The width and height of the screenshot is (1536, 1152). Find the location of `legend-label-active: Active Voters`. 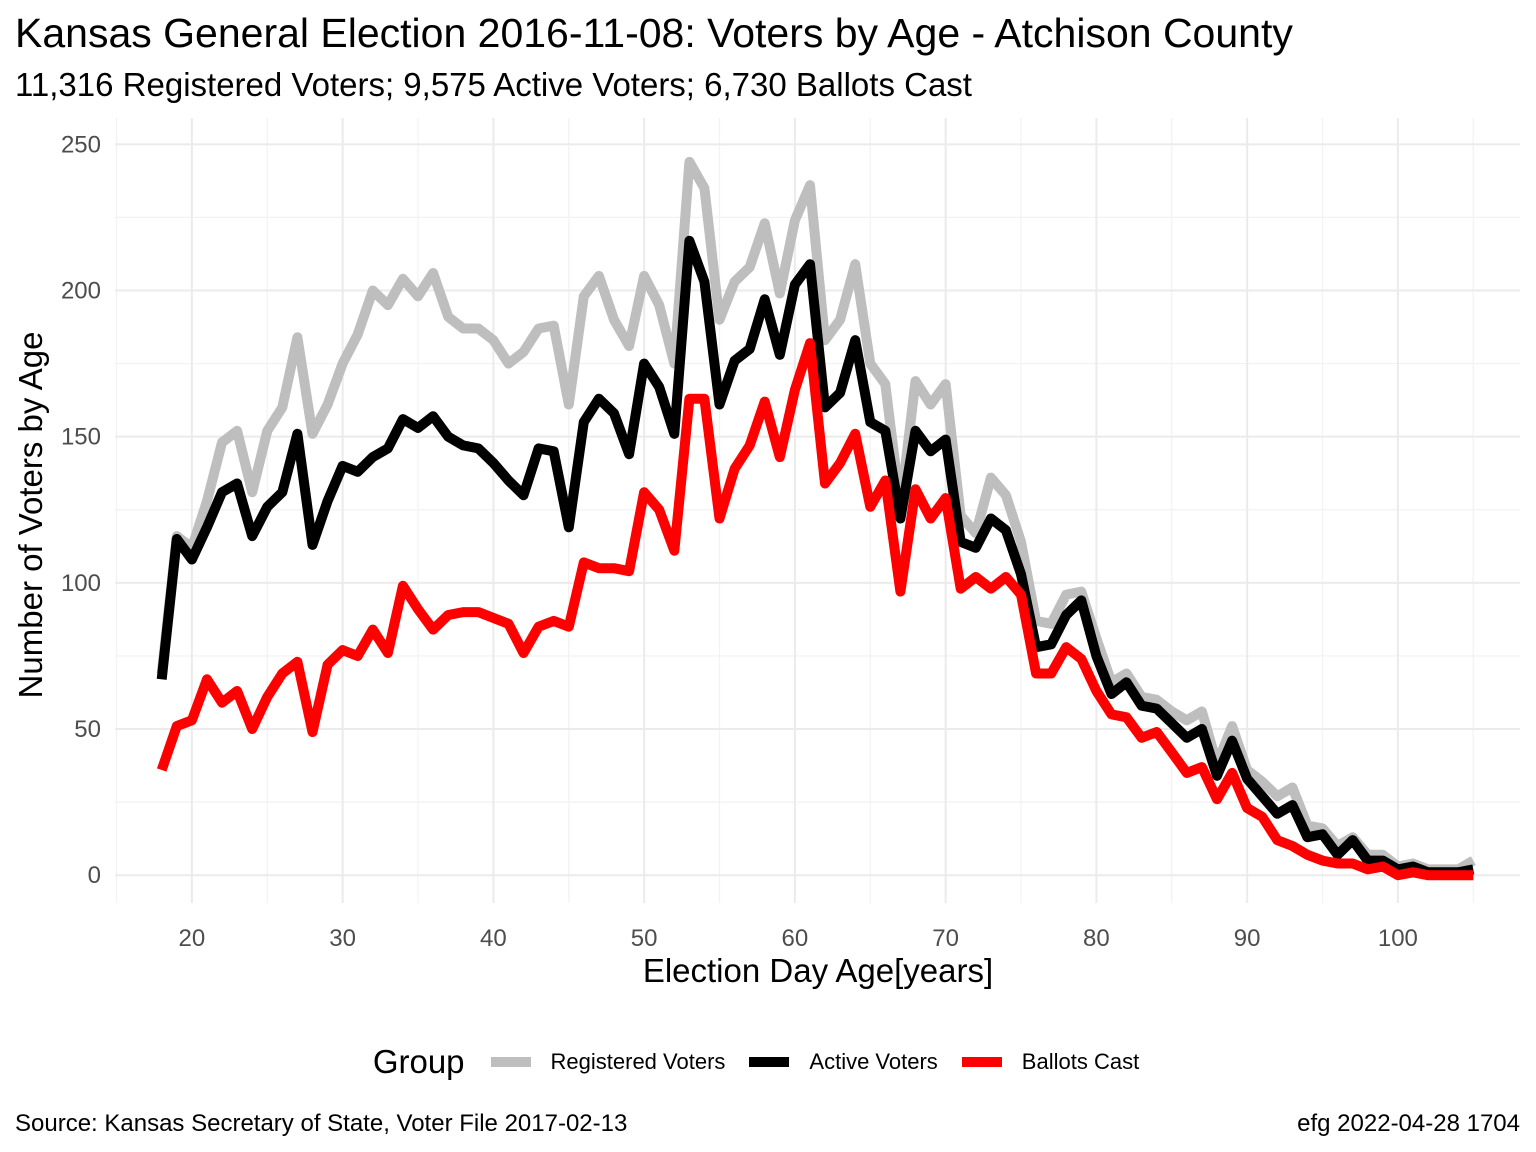

legend-label-active: Active Voters is located at coordinates (873, 1061).